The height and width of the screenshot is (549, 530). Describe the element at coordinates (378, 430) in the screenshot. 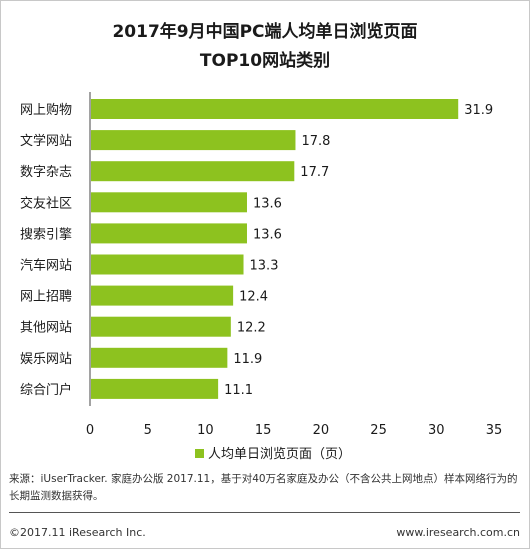

I see `x-tick-label: 25` at that location.